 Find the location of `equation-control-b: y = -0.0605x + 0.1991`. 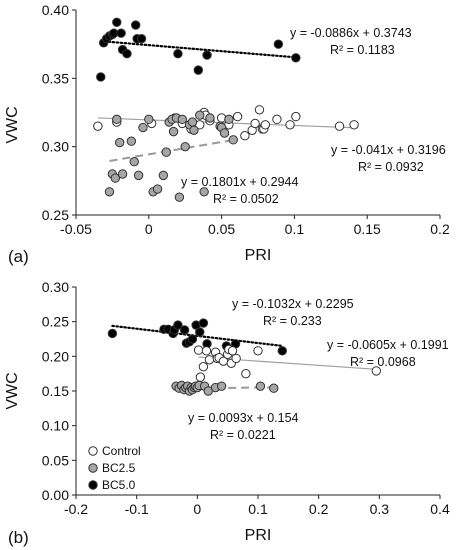

equation-control-b: y = -0.0605x + 0.1991 is located at coordinates (388, 345).